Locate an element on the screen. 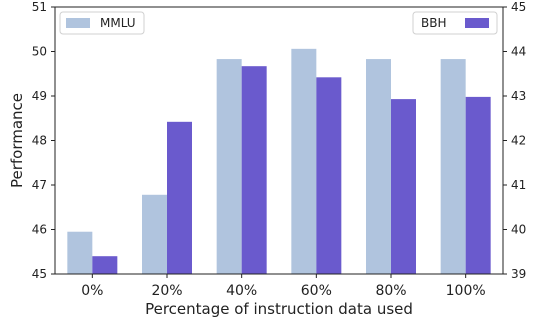 This screenshot has width=533, height=322. legend-box-mmlu is located at coordinates (102, 23).